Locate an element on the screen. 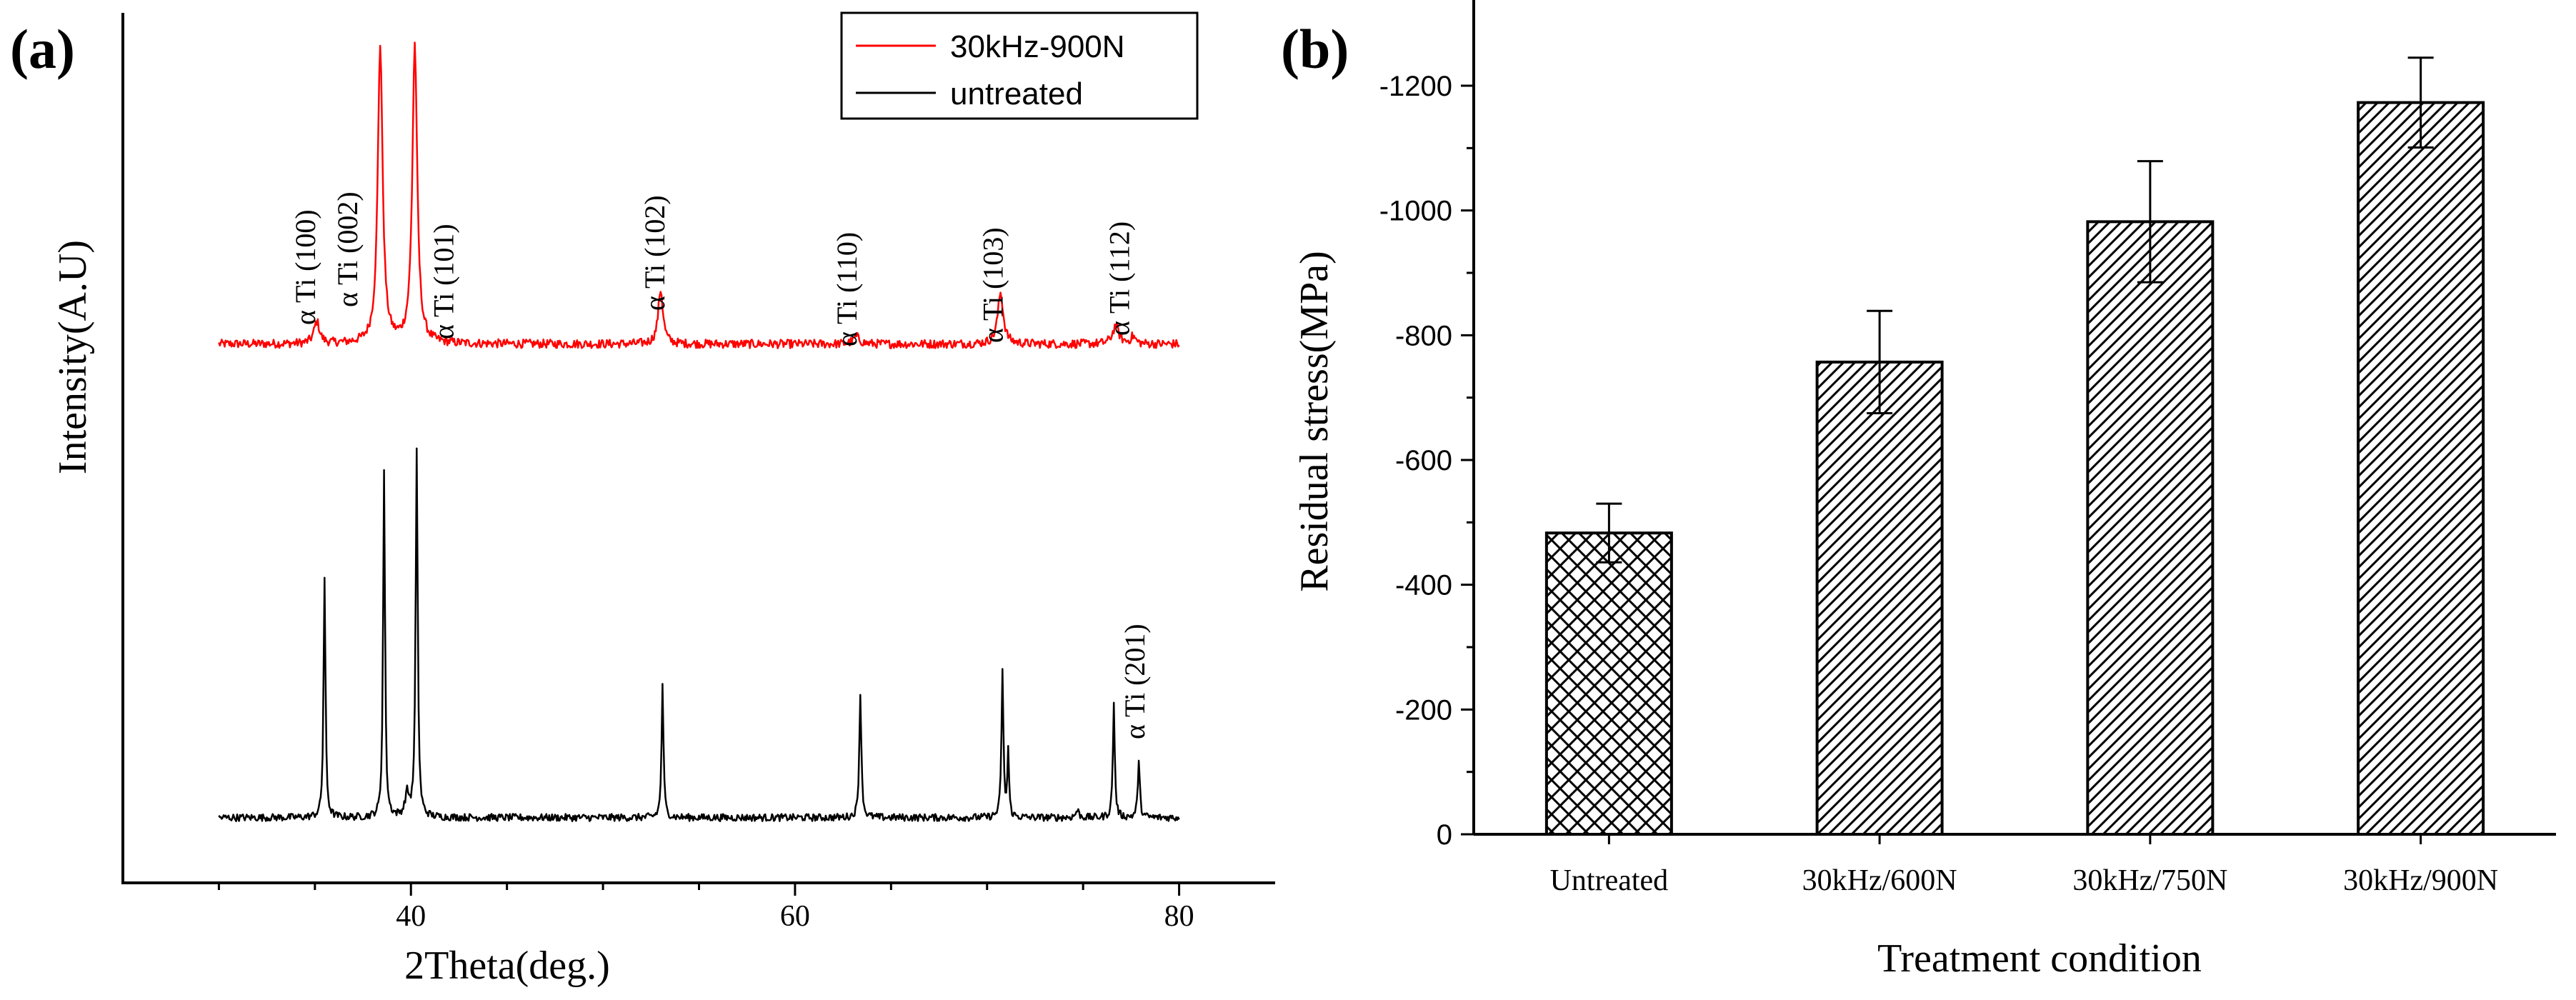 The height and width of the screenshot is (1000, 2576). legend-label-untreated: untreated is located at coordinates (1017, 93).